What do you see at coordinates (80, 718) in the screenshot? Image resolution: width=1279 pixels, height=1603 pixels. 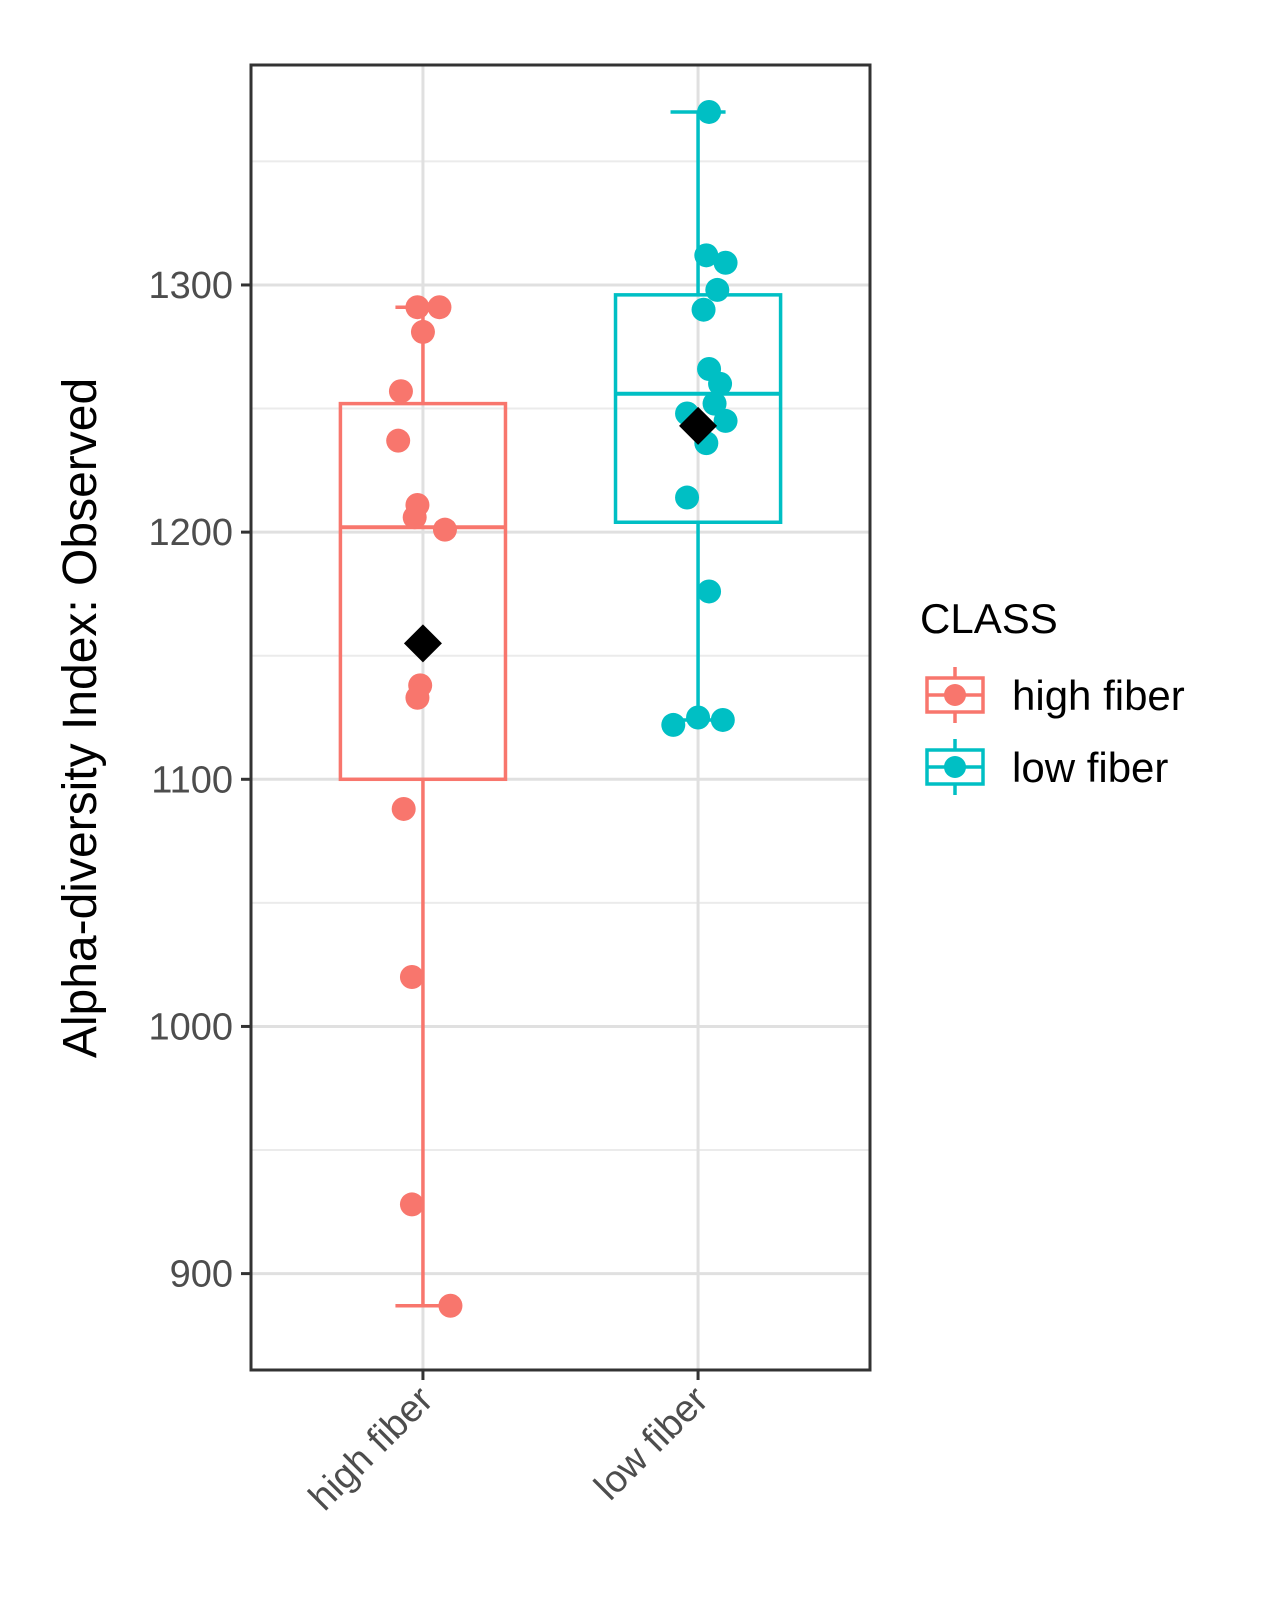 I see `y-axis-title: Alpha-diversity Index: Observed` at bounding box center [80, 718].